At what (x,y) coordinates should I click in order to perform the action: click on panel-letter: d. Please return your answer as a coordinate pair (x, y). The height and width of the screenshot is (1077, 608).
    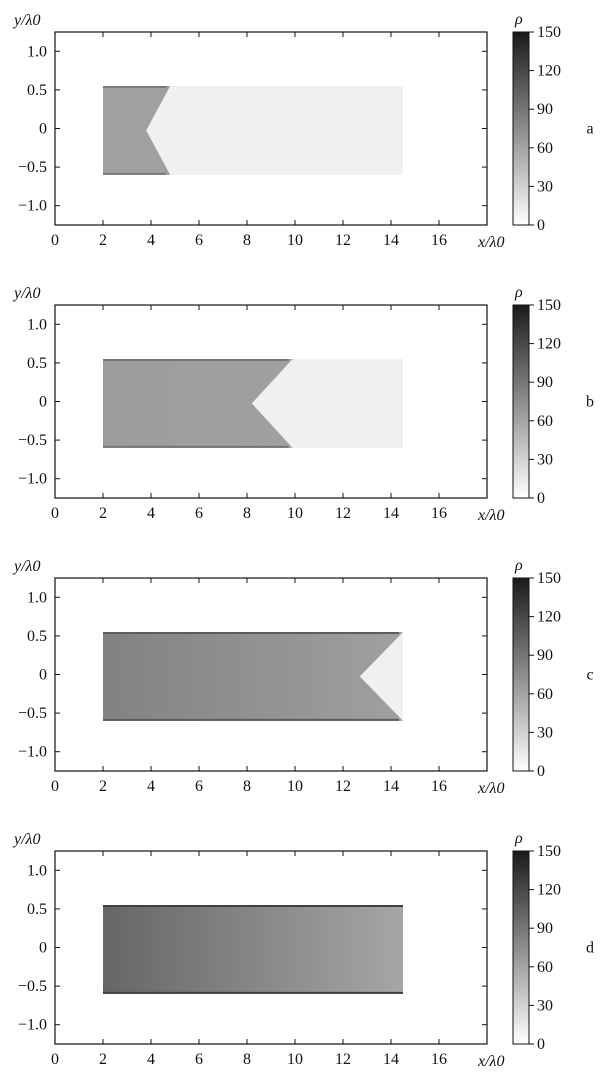
    Looking at the image, I should click on (590, 948).